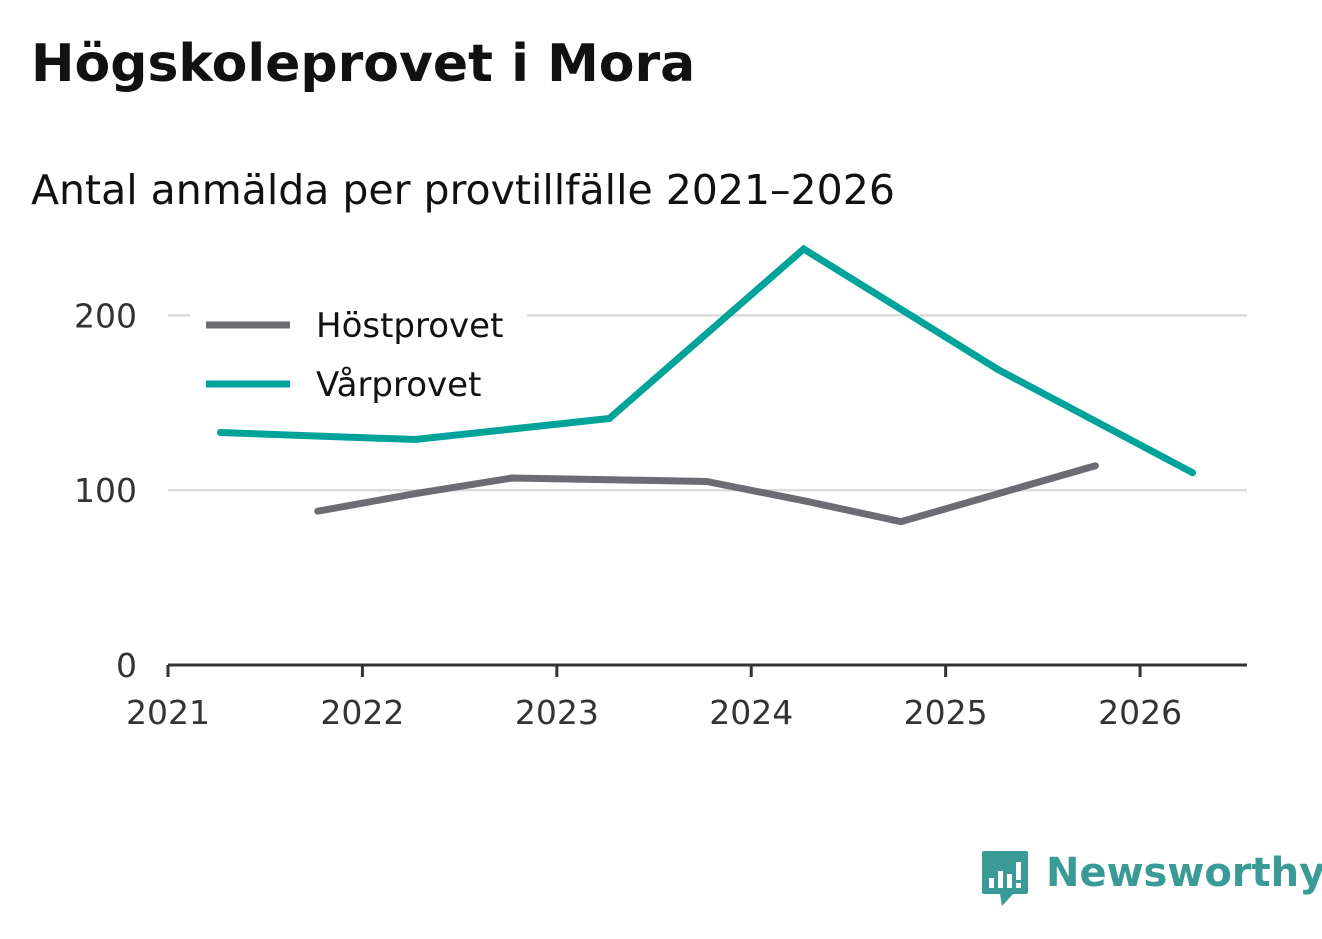 The width and height of the screenshot is (1322, 939). Describe the element at coordinates (1005, 878) in the screenshot. I see `bar-chart-bubble-icon` at that location.